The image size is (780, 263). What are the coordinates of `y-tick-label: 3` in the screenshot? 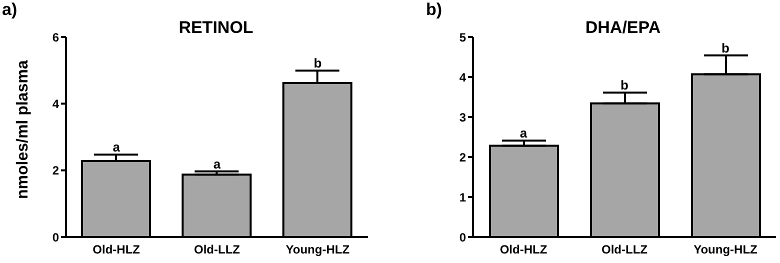 It's located at (462, 117).